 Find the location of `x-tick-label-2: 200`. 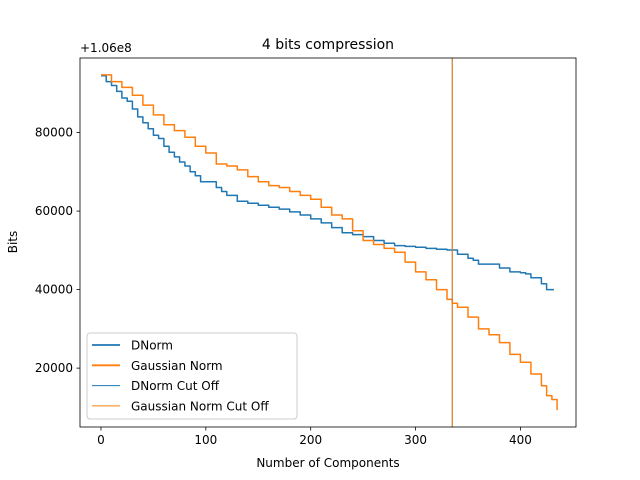

x-tick-label-2: 200 is located at coordinates (310, 440).